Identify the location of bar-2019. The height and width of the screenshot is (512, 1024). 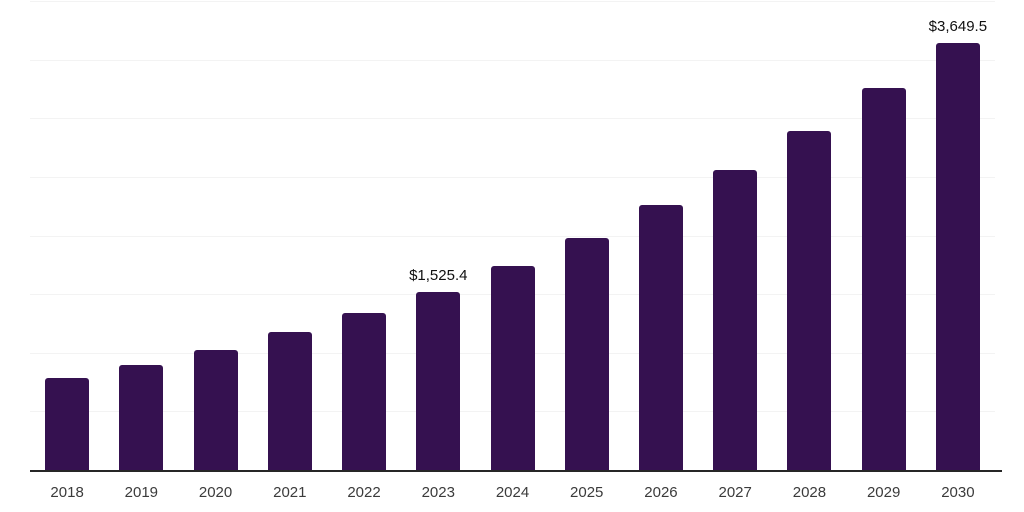
(141, 418).